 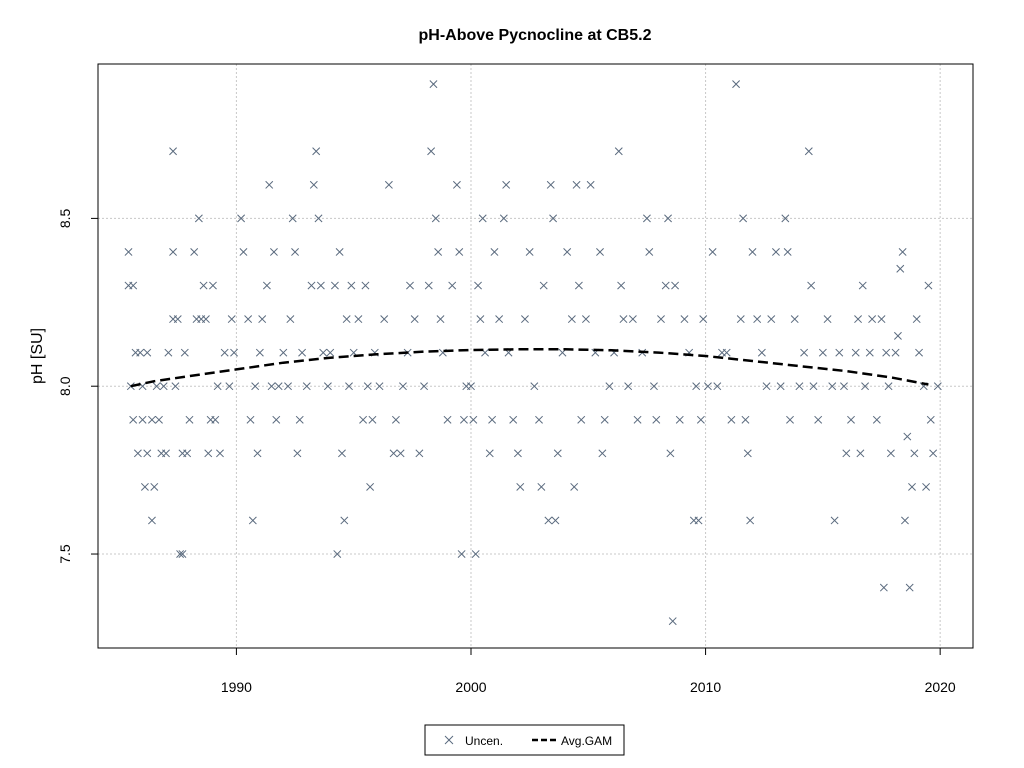 What do you see at coordinates (65, 386) in the screenshot?
I see `y-tick-label-1: 8.0` at bounding box center [65, 386].